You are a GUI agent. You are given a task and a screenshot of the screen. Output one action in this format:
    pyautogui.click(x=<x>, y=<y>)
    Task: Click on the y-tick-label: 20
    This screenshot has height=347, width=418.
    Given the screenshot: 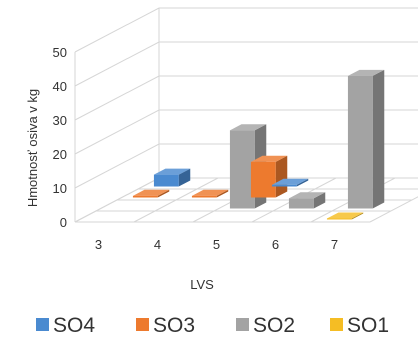 What is the action you would take?
    pyautogui.click(x=60, y=154)
    